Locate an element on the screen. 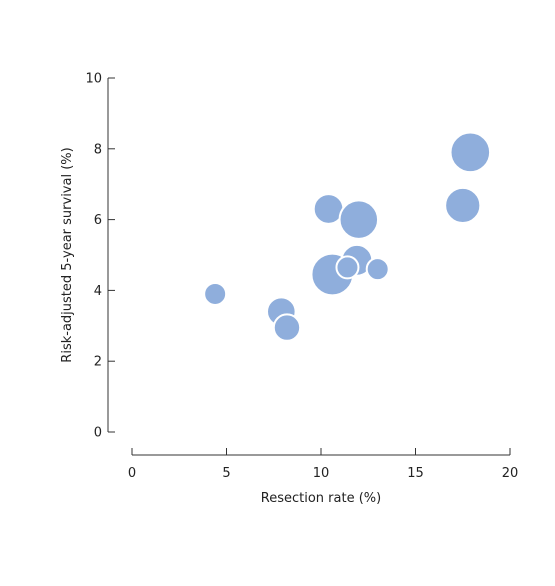 This screenshot has width=555, height=586. x-axis-title: Resection rate (%) is located at coordinates (321, 498).